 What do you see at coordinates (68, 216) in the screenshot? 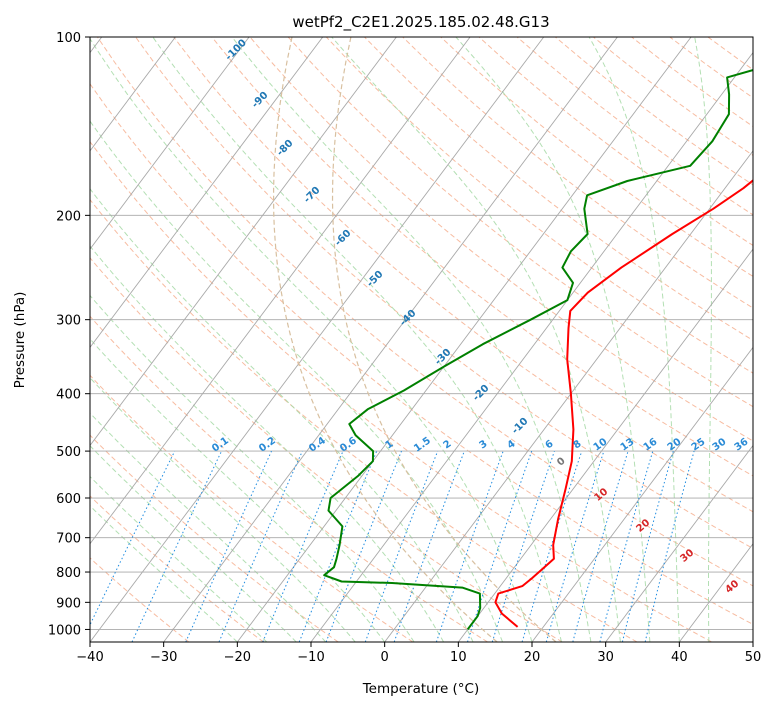
I see `y-tick-label: 200` at bounding box center [68, 216].